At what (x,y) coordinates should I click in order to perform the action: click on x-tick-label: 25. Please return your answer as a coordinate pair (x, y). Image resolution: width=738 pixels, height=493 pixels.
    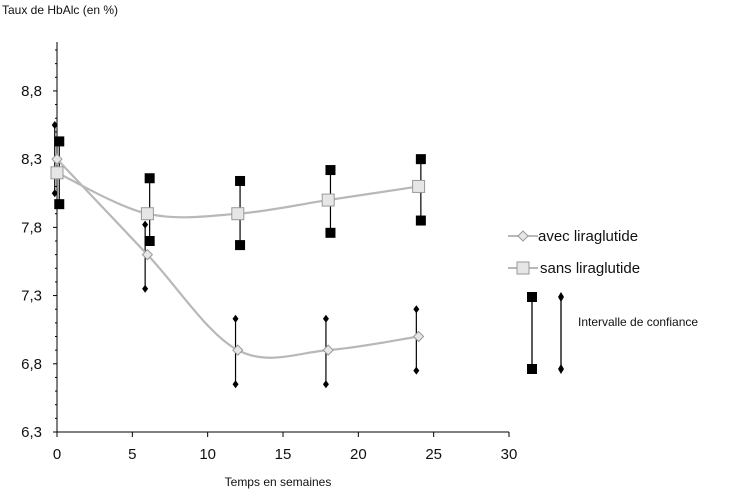
    Looking at the image, I should click on (433, 454).